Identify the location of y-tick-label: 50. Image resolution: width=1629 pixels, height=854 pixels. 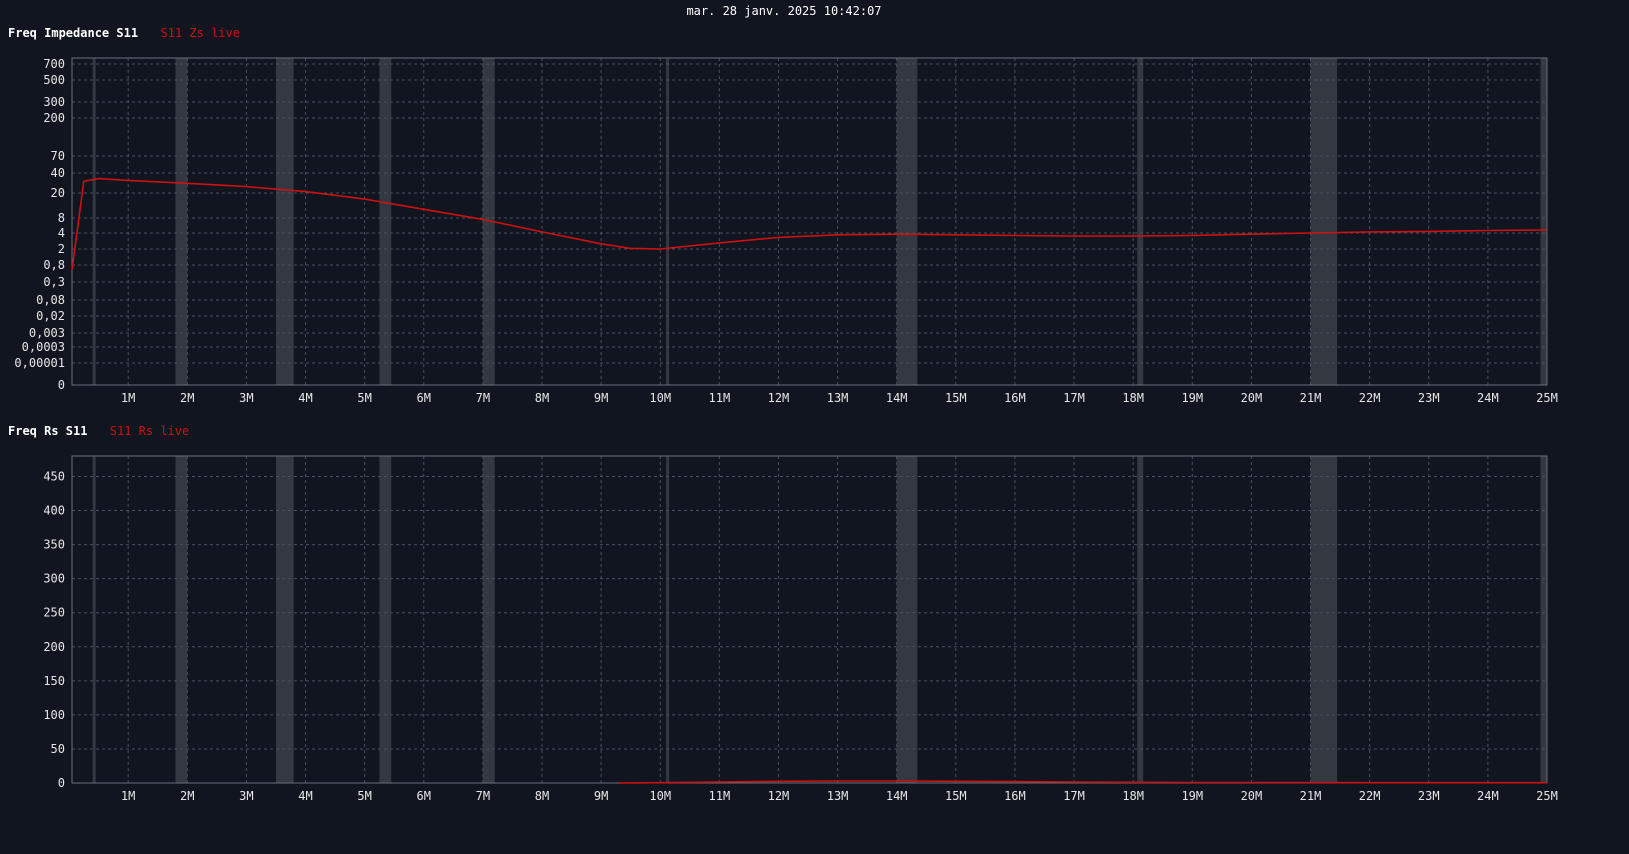
(58, 749).